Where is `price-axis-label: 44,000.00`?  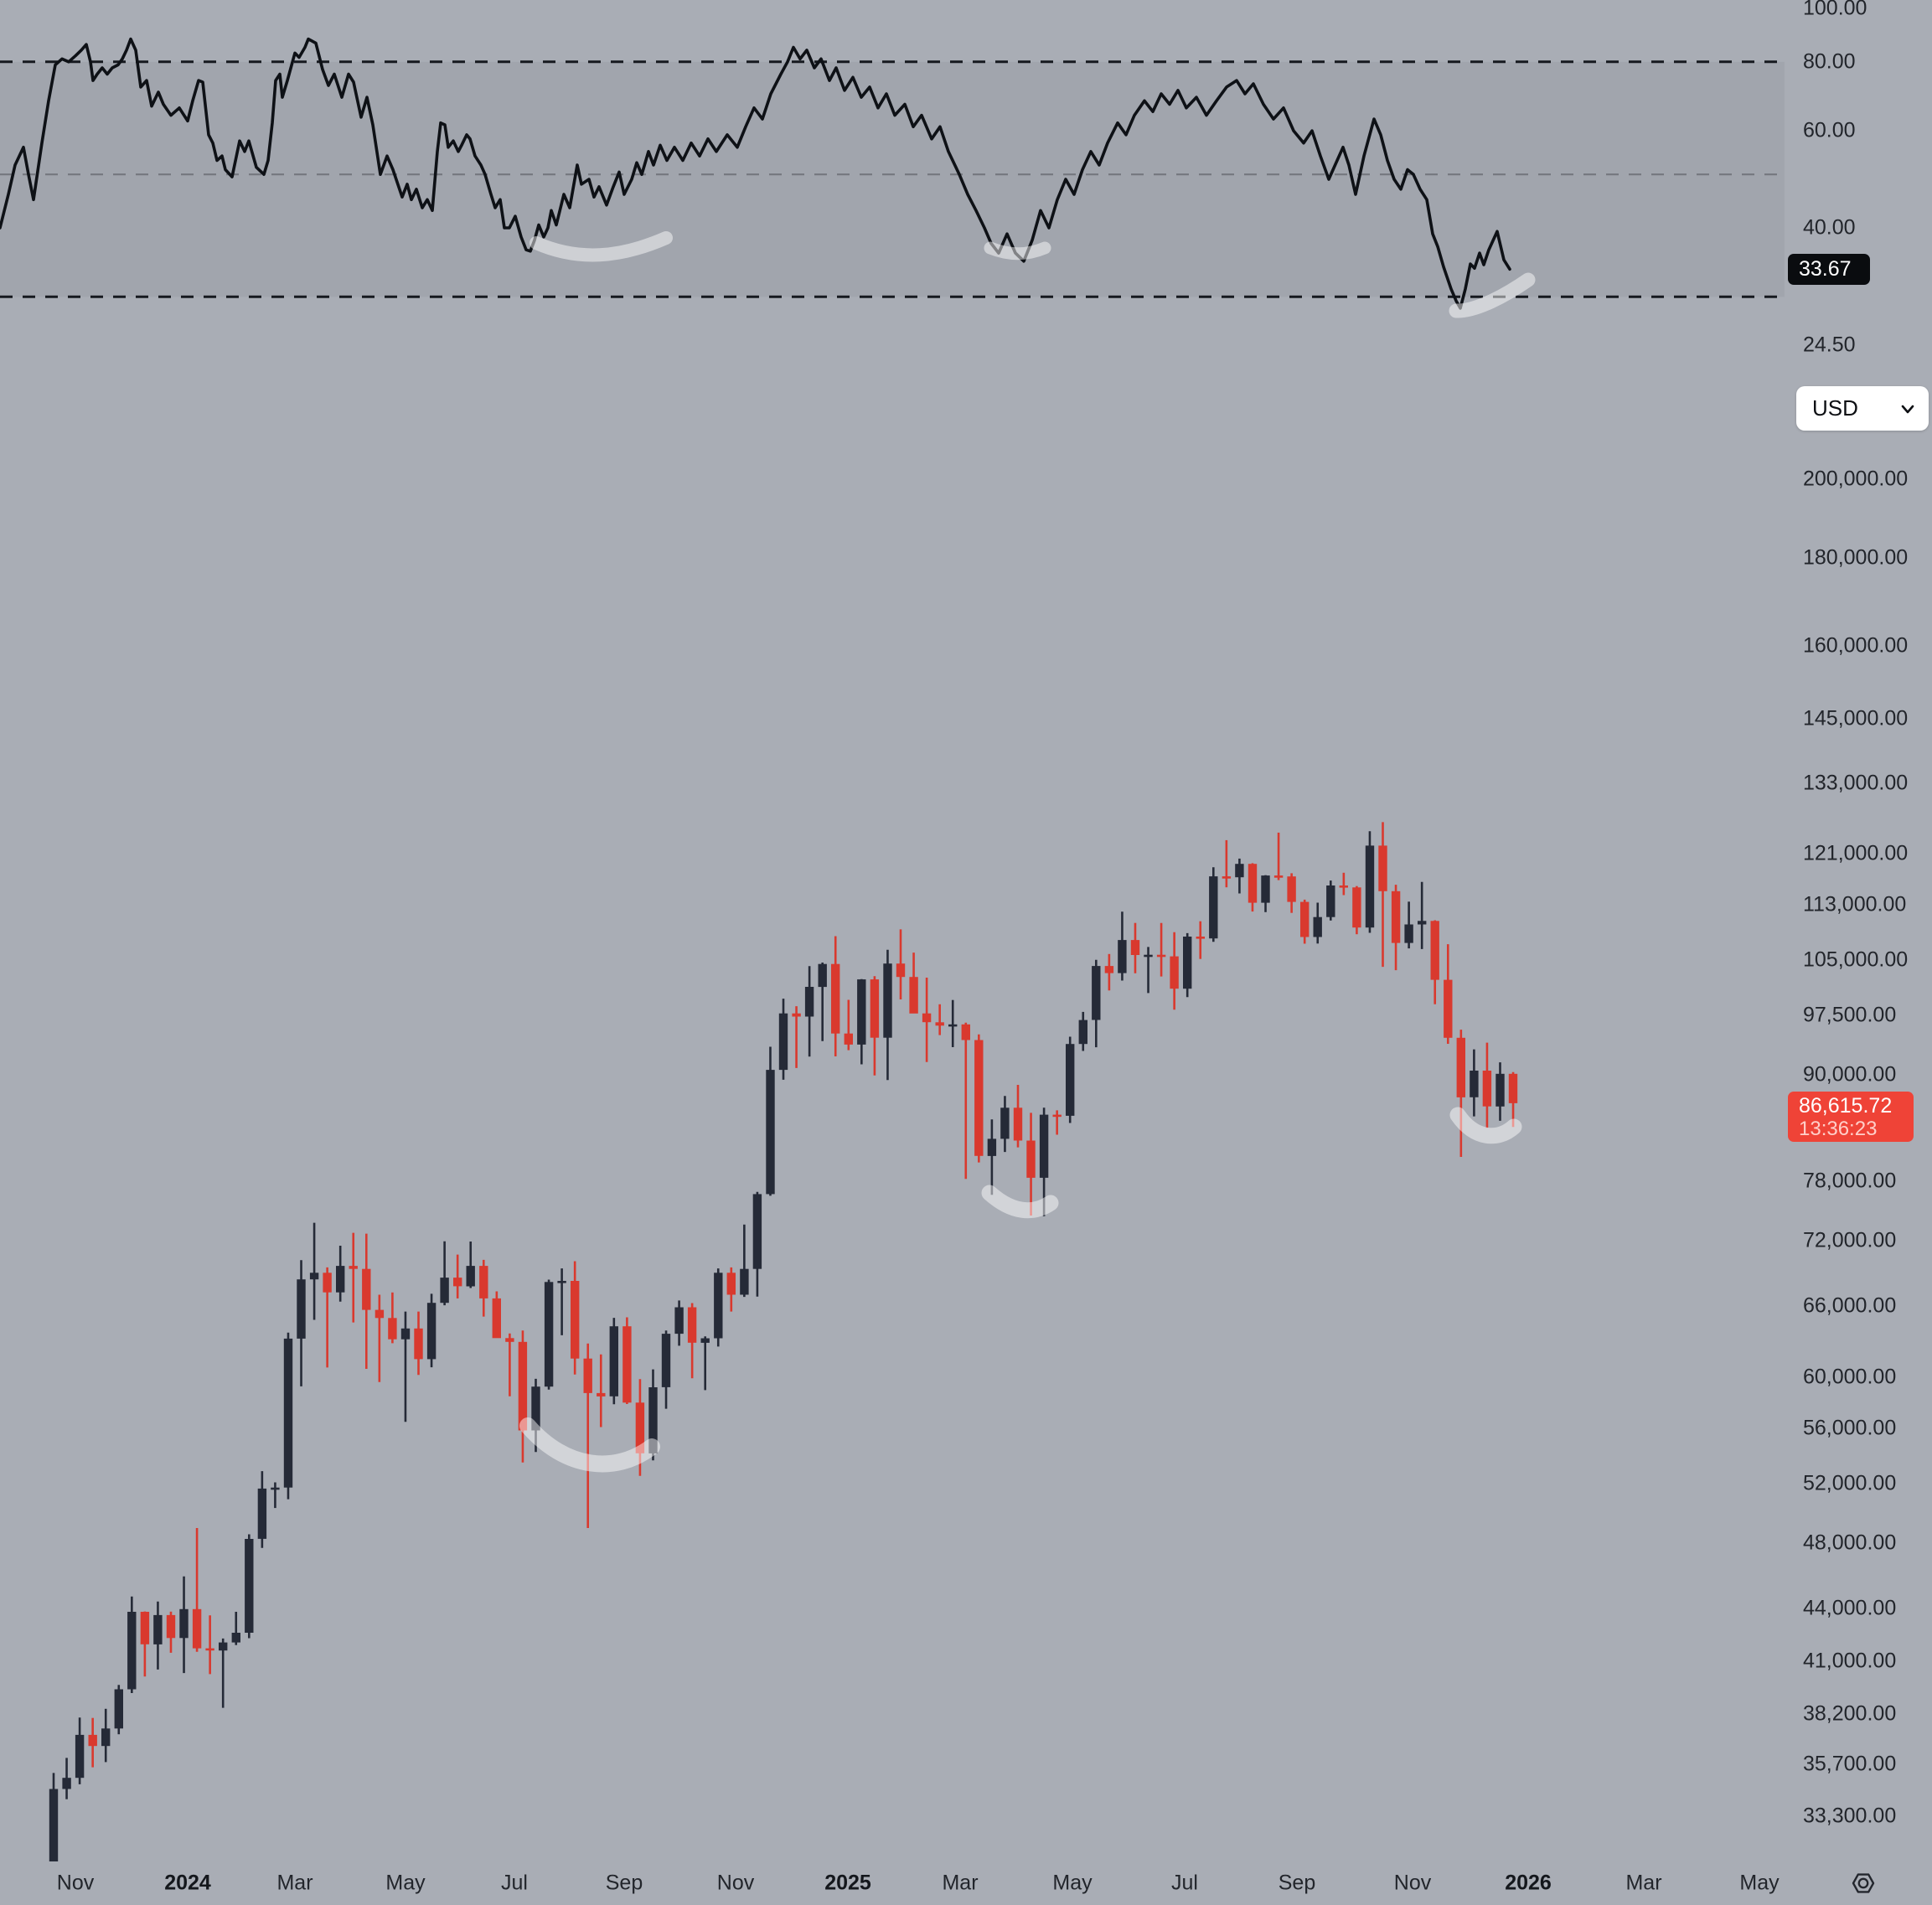
price-axis-label: 44,000.00 is located at coordinates (1850, 1608).